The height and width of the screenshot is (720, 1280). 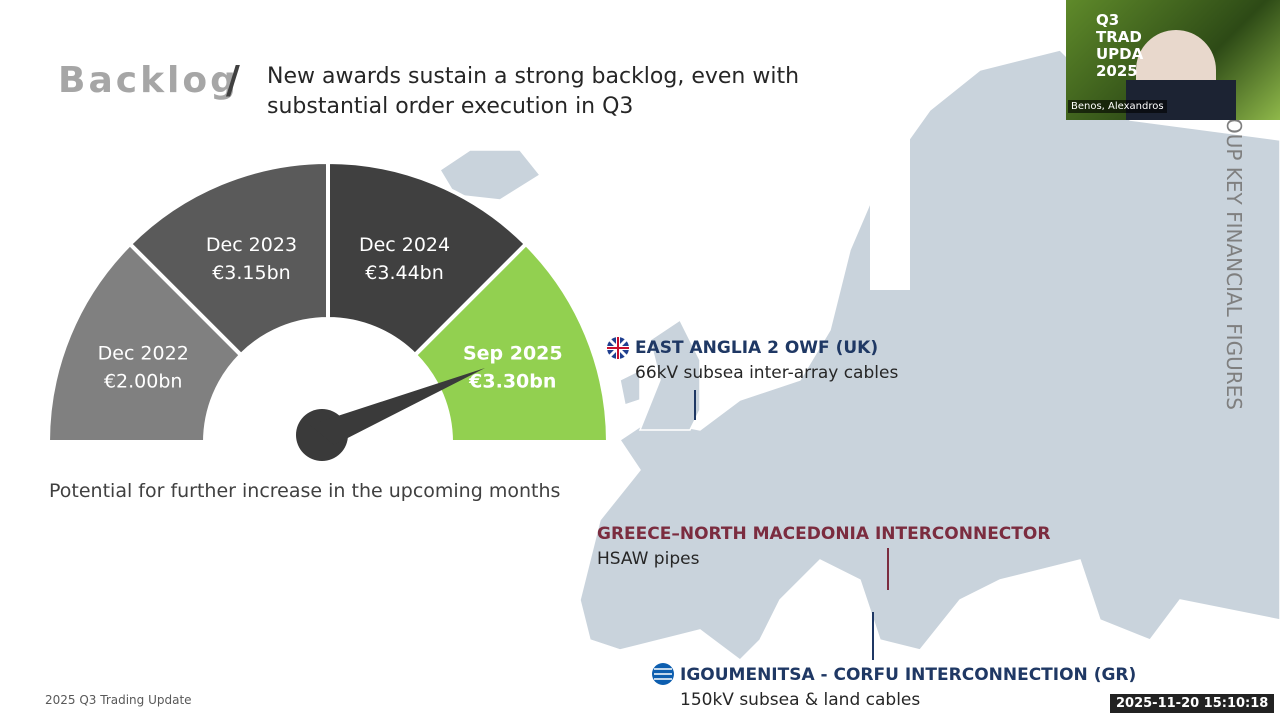 I want to click on video-banner: Q3 TRAD UPDA 2025, so click(x=1120, y=45).